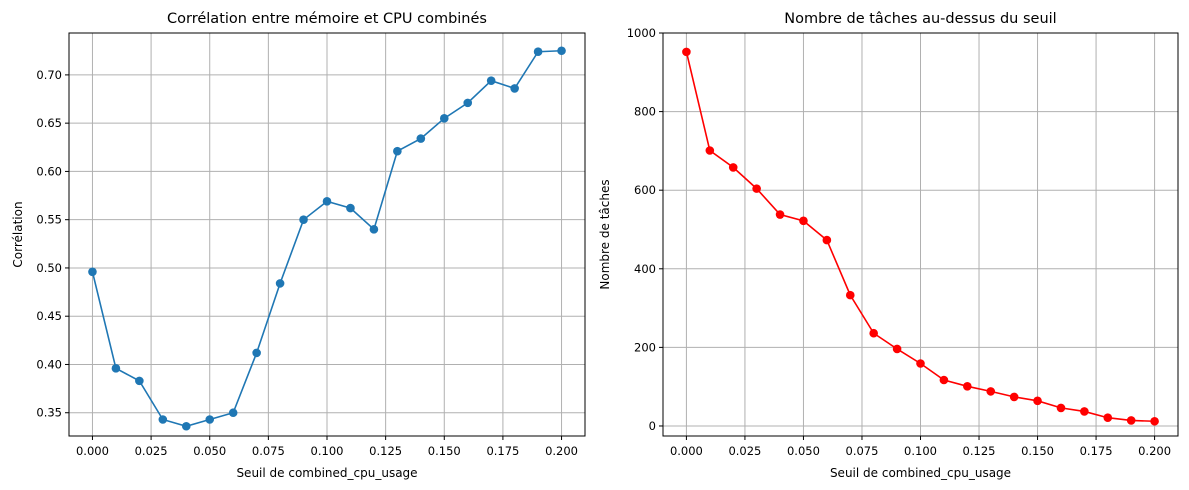 This screenshot has width=1189, height=490. What do you see at coordinates (49, 171) in the screenshot?
I see `y-tick-label: 0.60` at bounding box center [49, 171].